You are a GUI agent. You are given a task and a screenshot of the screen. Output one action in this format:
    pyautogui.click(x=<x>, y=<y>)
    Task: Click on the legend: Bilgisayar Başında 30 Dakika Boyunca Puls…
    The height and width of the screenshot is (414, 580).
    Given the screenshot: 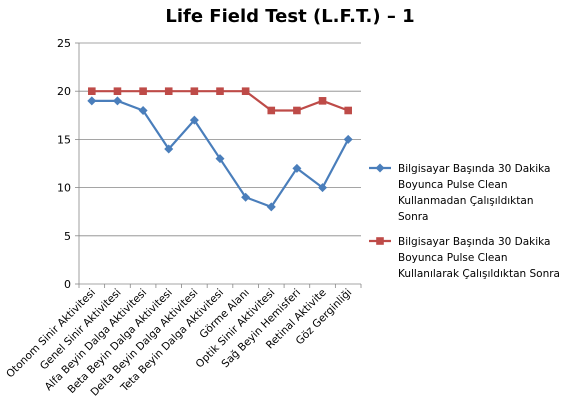 What is the action you would take?
    pyautogui.click(x=464, y=221)
    